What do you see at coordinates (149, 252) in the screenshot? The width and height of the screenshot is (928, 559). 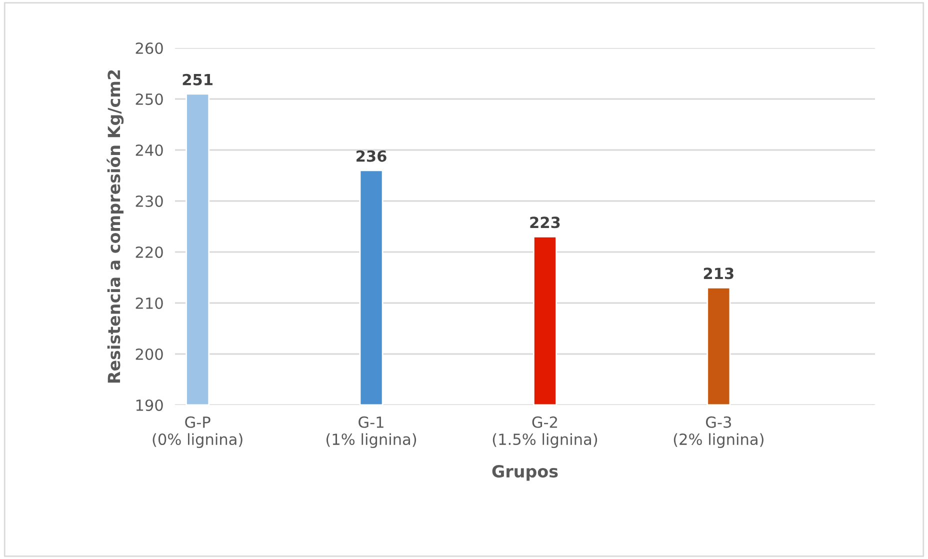 I see `y-tick-label: 220` at bounding box center [149, 252].